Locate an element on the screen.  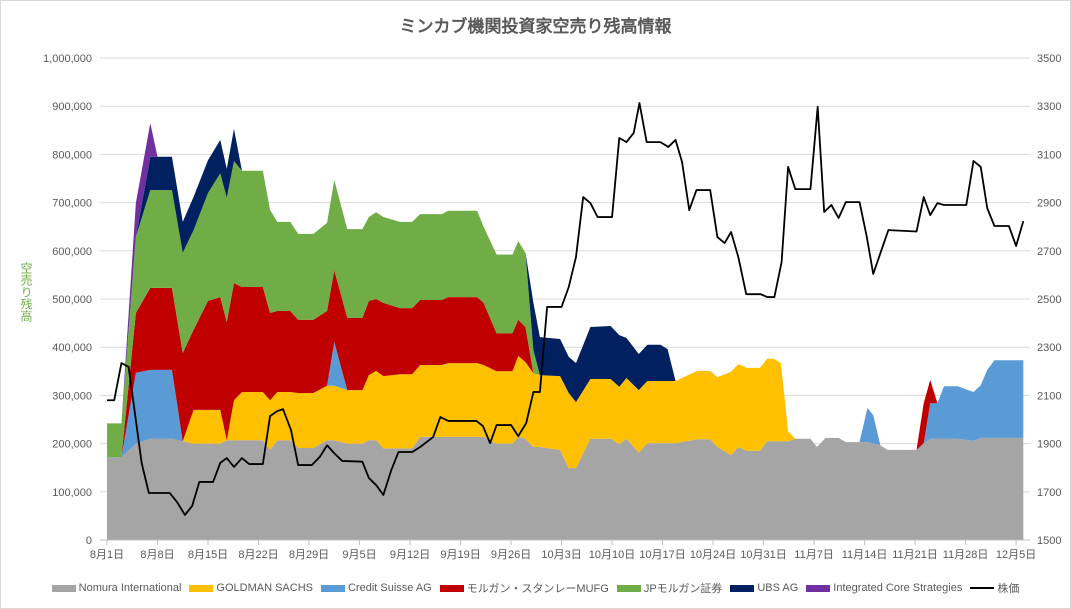
legend-item: GOLDMAN SACHS is located at coordinates (251, 588).